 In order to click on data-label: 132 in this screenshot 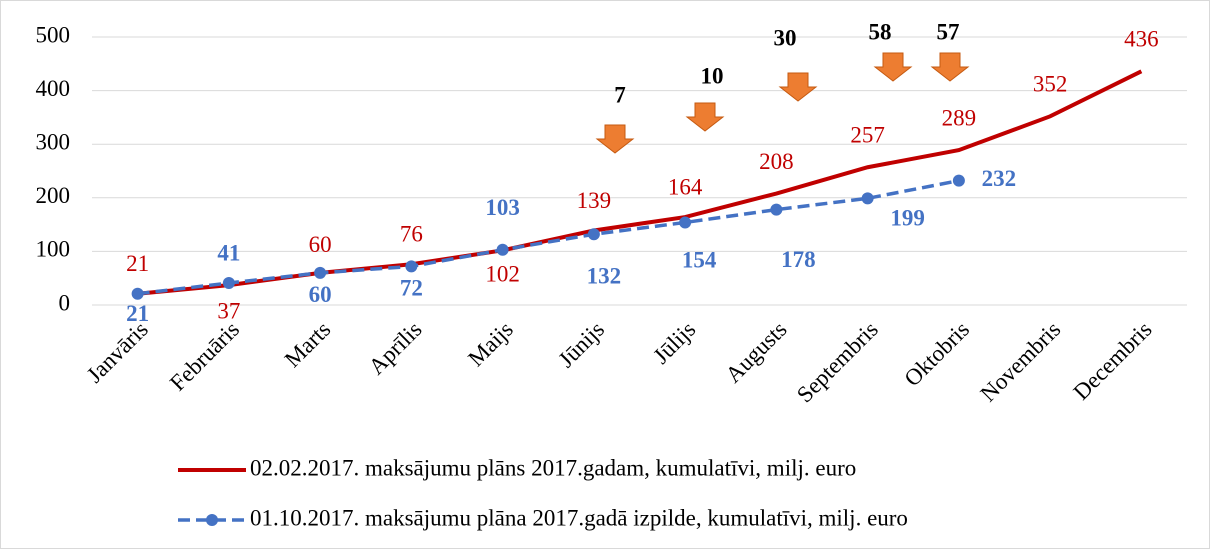, I will do `click(604, 276)`.